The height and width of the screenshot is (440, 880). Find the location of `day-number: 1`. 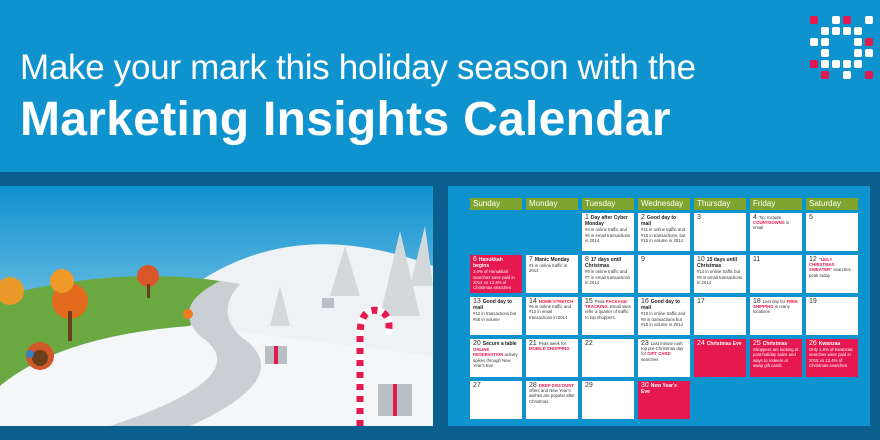

day-number: 1 is located at coordinates (587, 217).